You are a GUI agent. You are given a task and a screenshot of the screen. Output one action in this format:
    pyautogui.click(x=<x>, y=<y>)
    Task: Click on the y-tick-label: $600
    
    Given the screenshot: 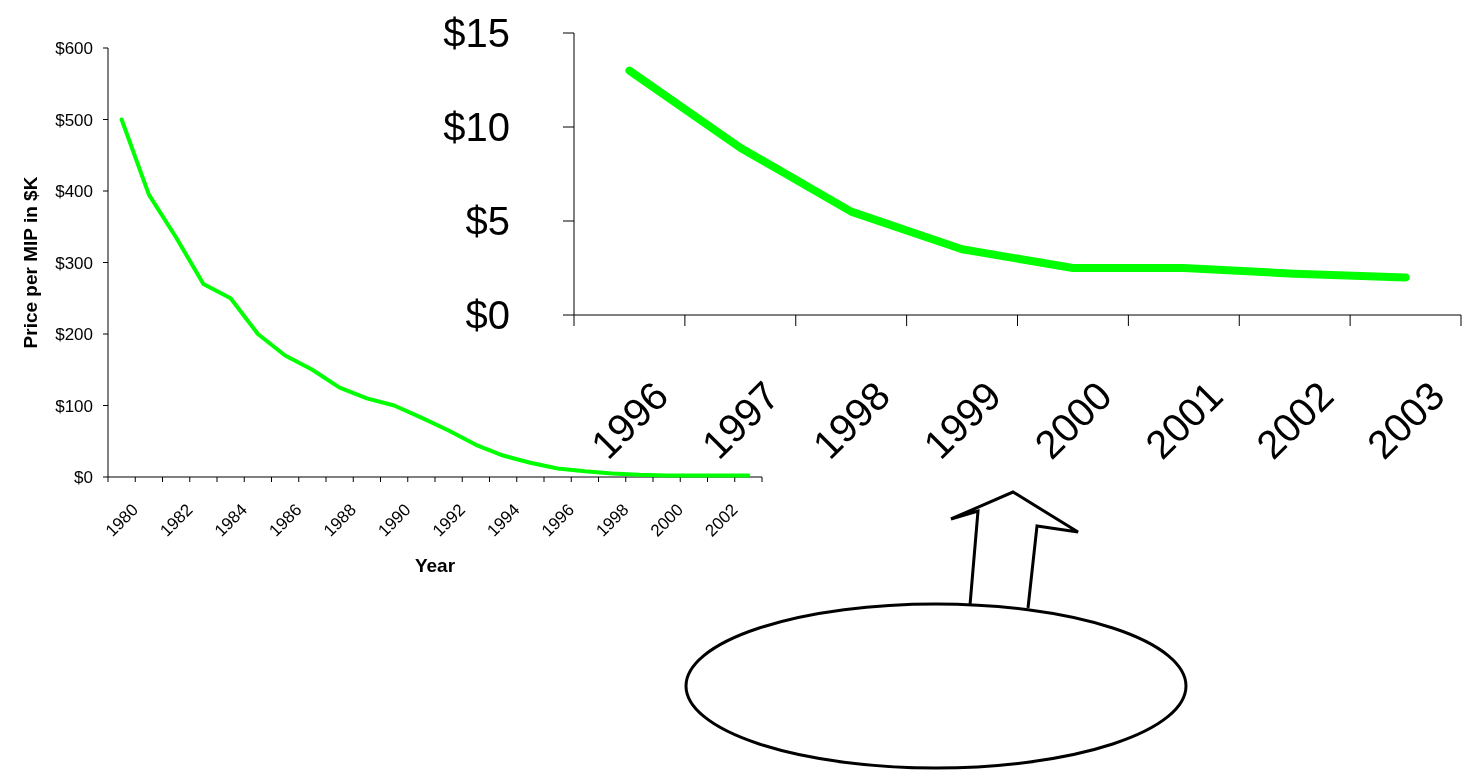 What is the action you would take?
    pyautogui.click(x=74, y=48)
    